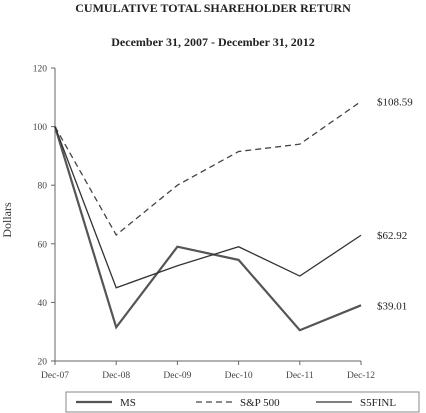 This screenshot has width=426, height=413. I want to click on x-tick-label: Dec-09, so click(177, 376).